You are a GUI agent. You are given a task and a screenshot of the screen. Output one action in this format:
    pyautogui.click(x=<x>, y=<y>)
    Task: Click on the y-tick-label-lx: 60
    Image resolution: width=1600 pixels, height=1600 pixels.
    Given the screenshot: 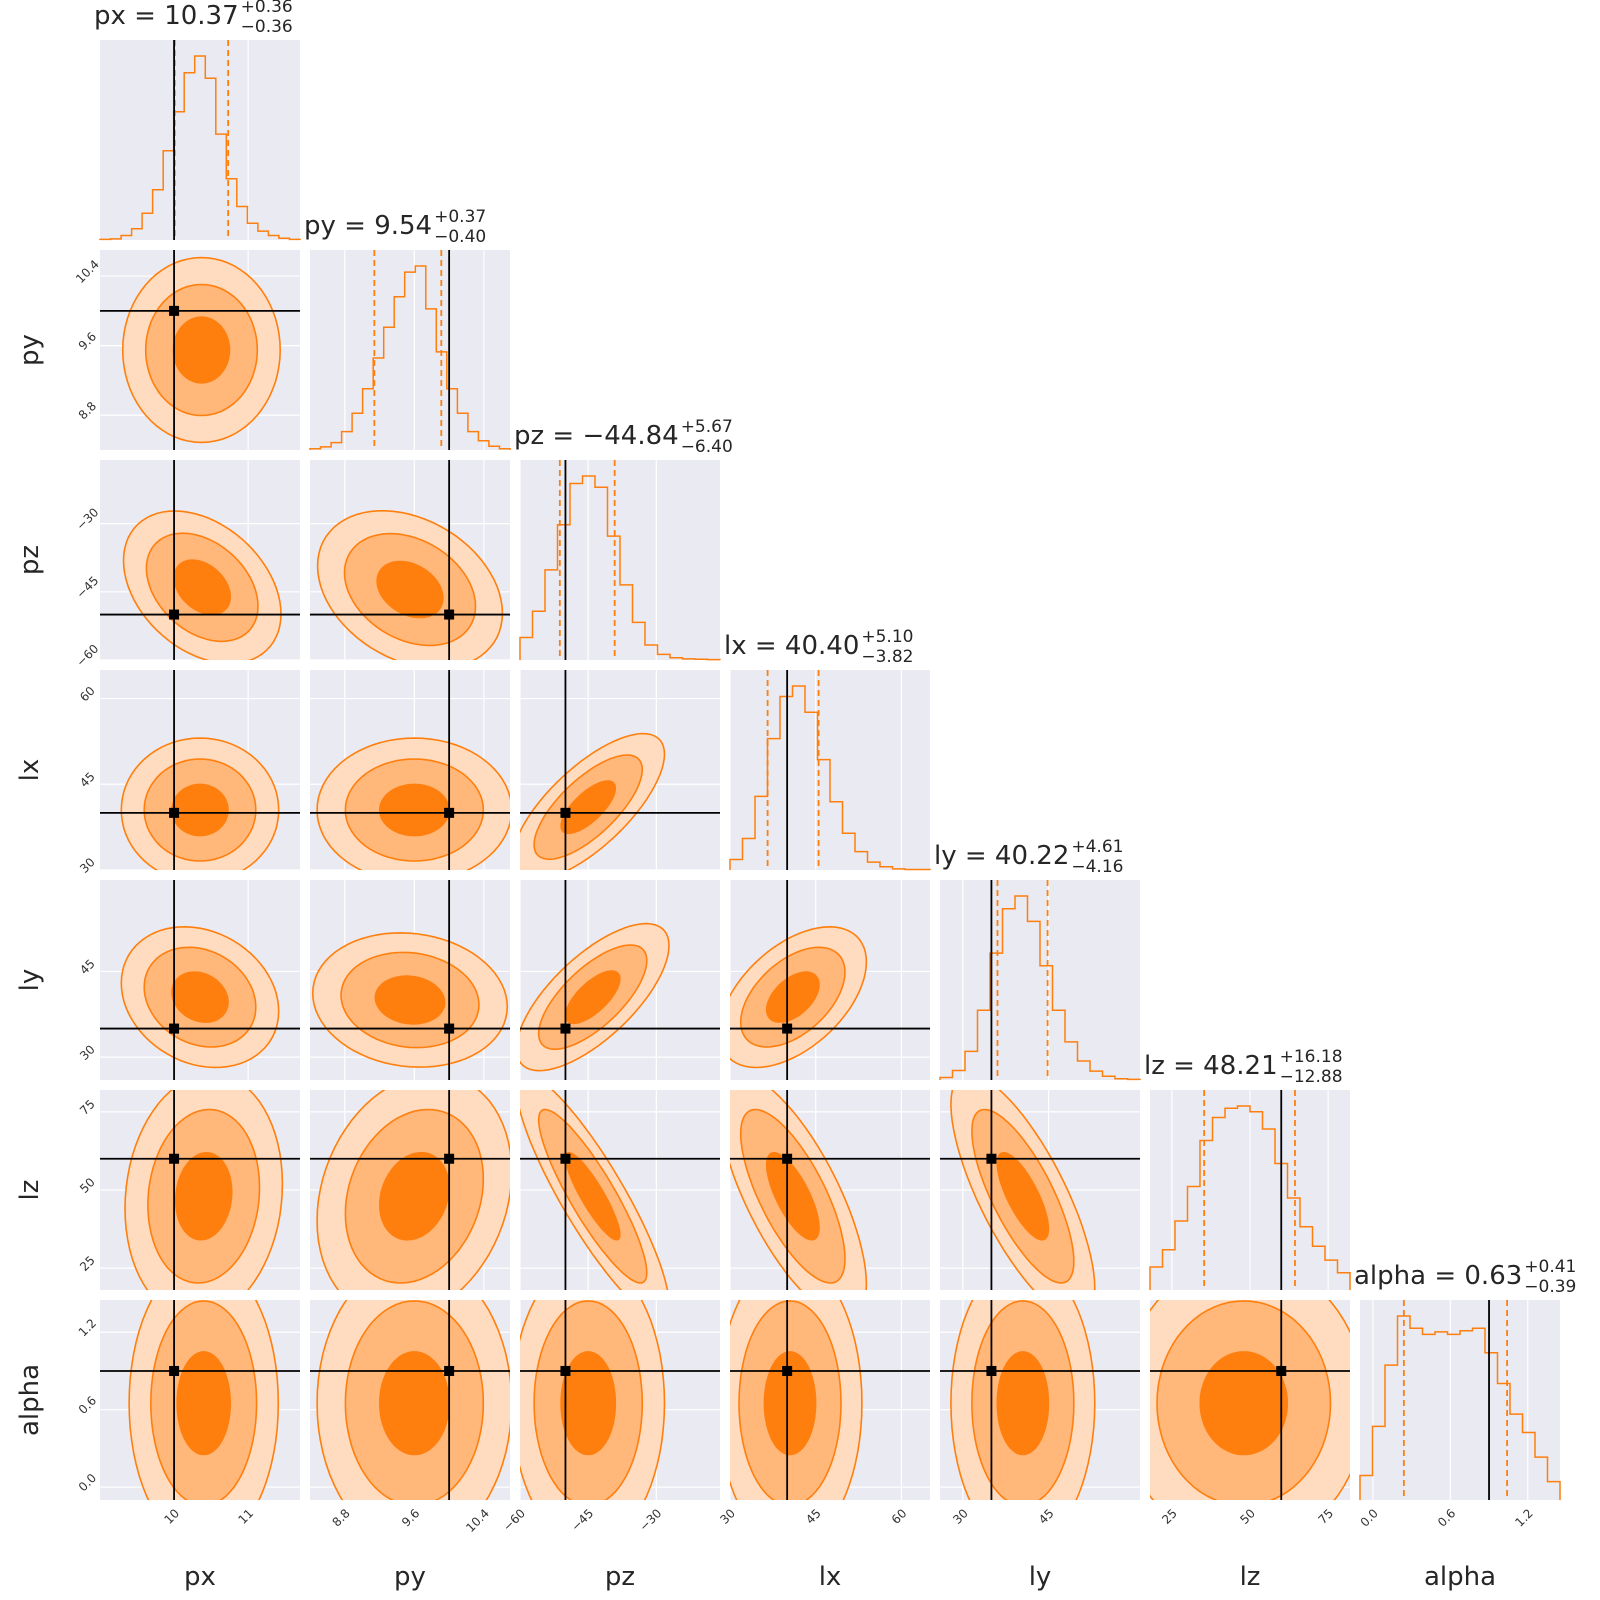 What is the action you would take?
    pyautogui.click(x=87, y=694)
    